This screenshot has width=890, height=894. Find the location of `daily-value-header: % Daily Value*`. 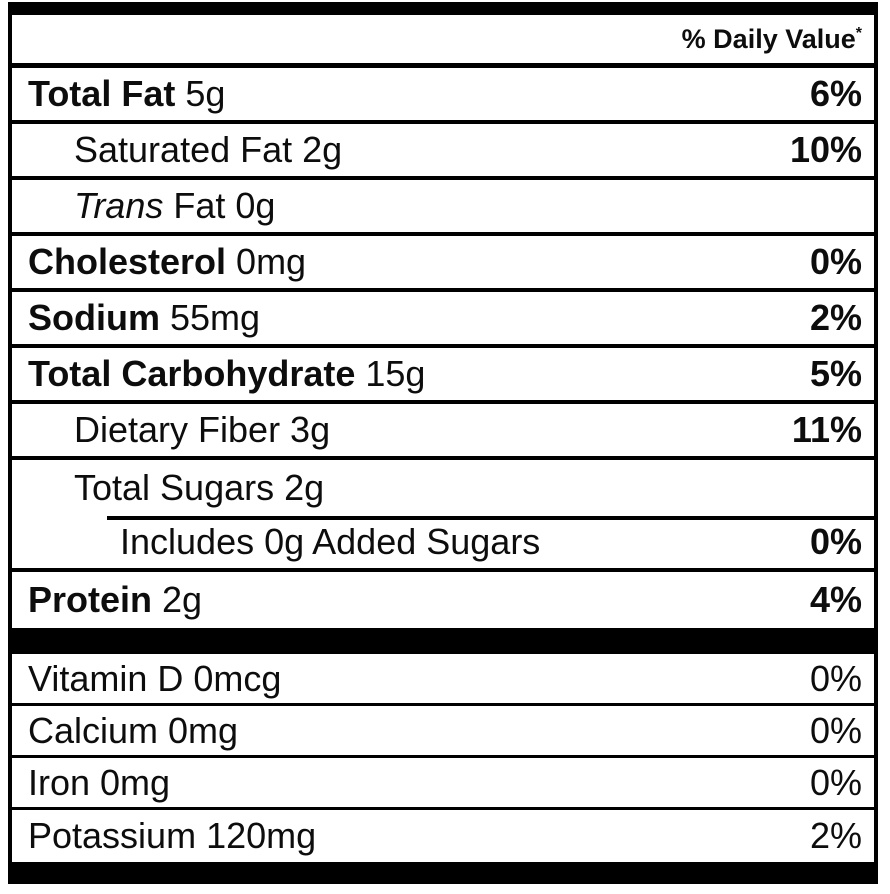

daily-value-header: % Daily Value* is located at coordinates (443, 41).